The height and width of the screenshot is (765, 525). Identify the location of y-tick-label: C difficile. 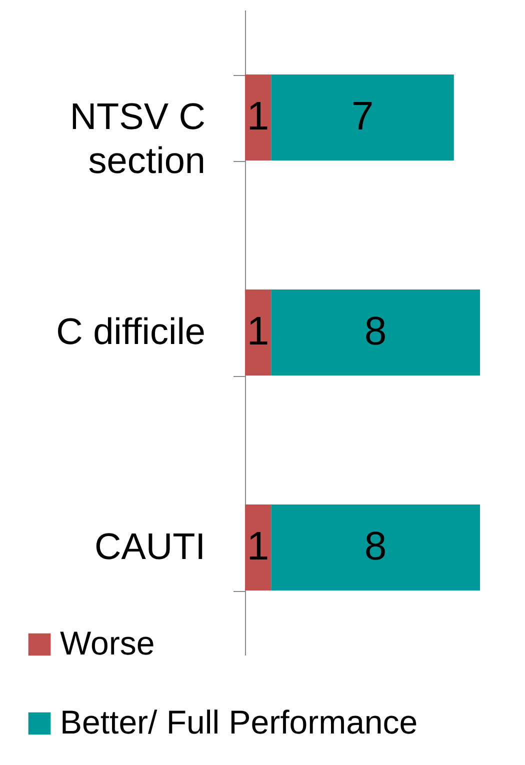
(131, 331).